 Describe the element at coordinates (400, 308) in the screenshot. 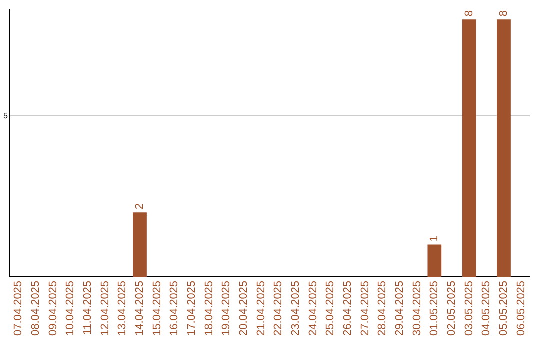

I see `x-tick-label: 29.04.2025` at that location.